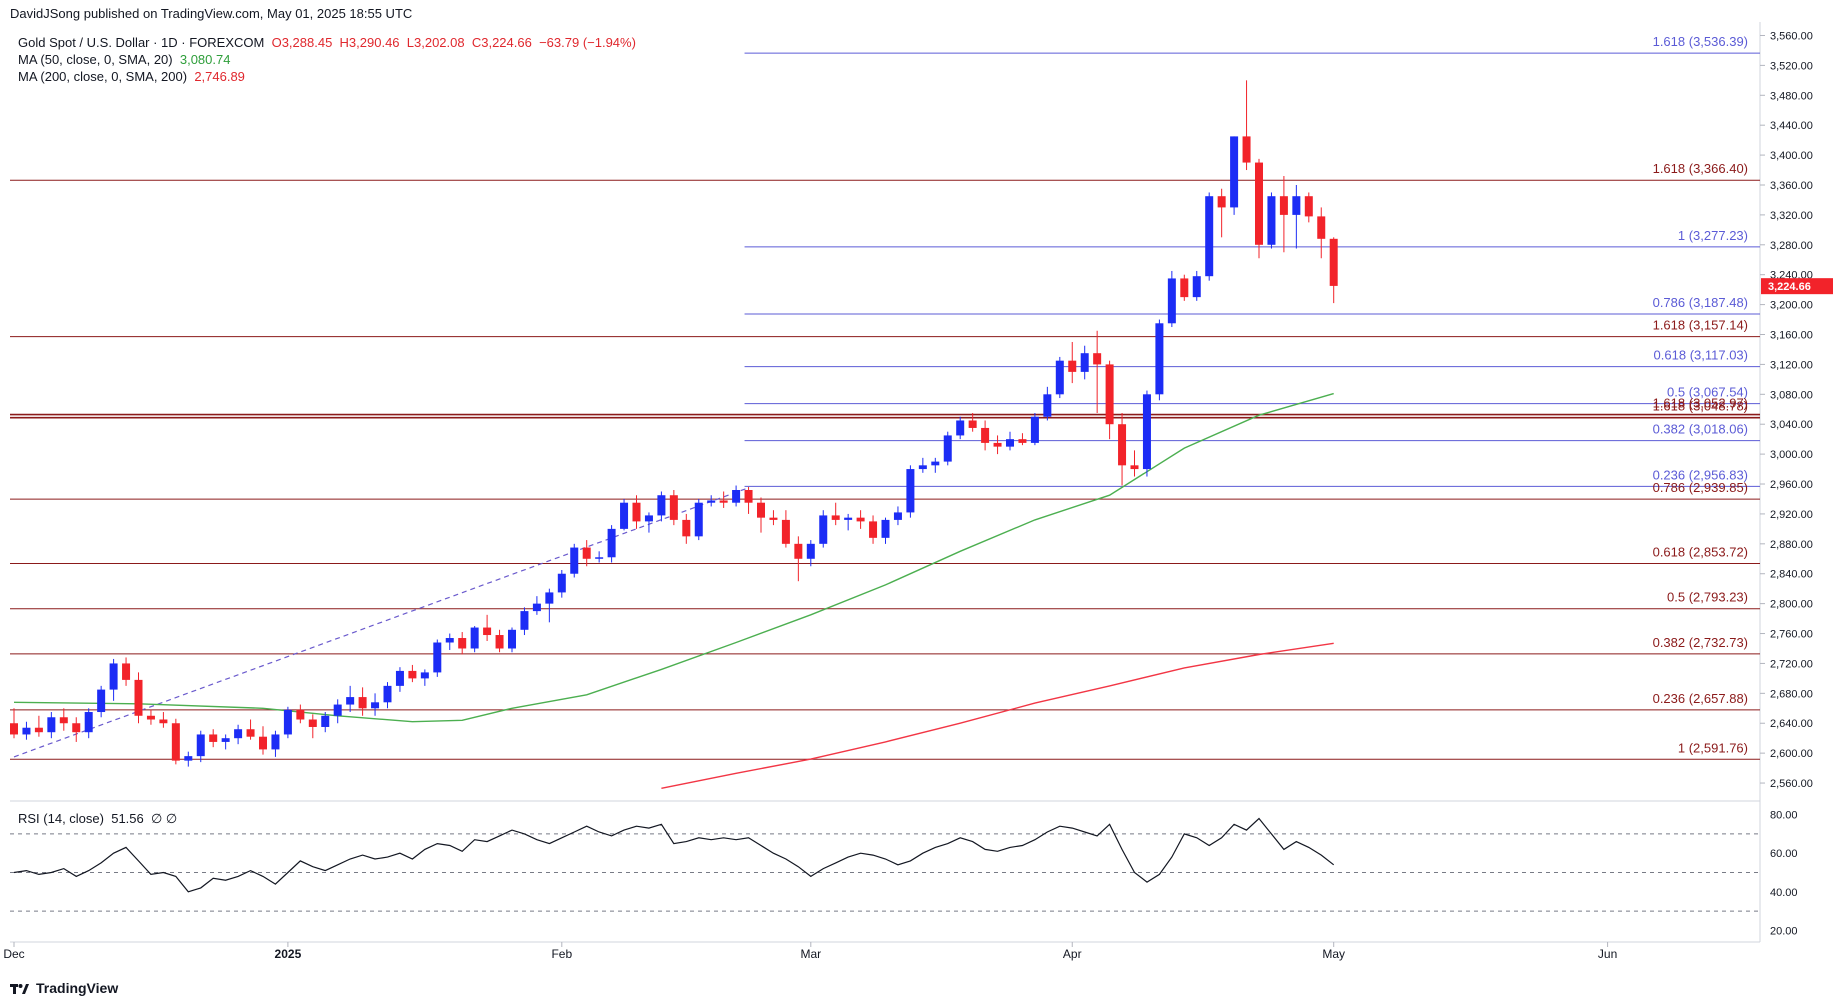 The height and width of the screenshot is (1003, 1835). Describe the element at coordinates (381, 622) in the screenshot. I see `dashed-trendline` at that location.